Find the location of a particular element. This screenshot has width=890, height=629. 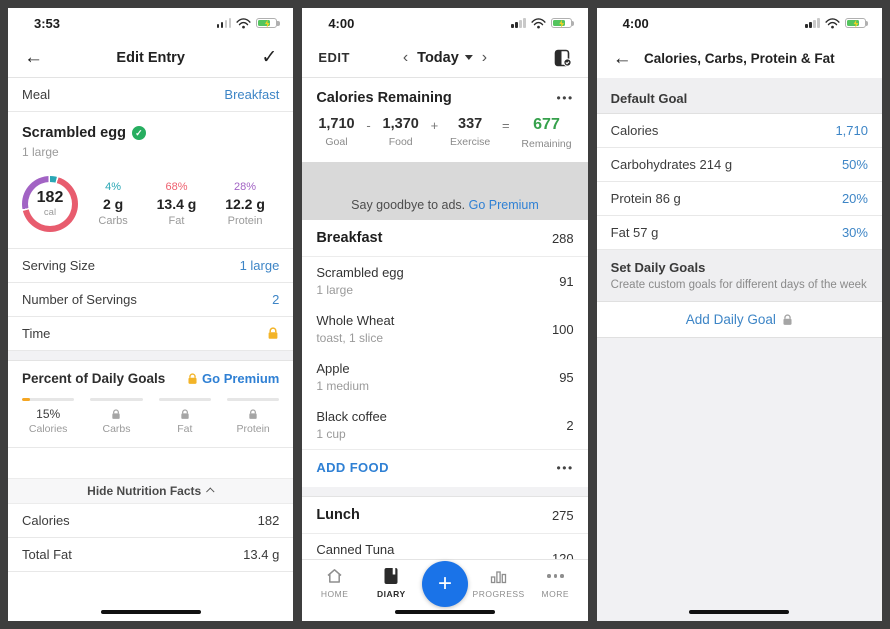

page-title: Calories, Carbs, Protein & Fat is located at coordinates (739, 58).